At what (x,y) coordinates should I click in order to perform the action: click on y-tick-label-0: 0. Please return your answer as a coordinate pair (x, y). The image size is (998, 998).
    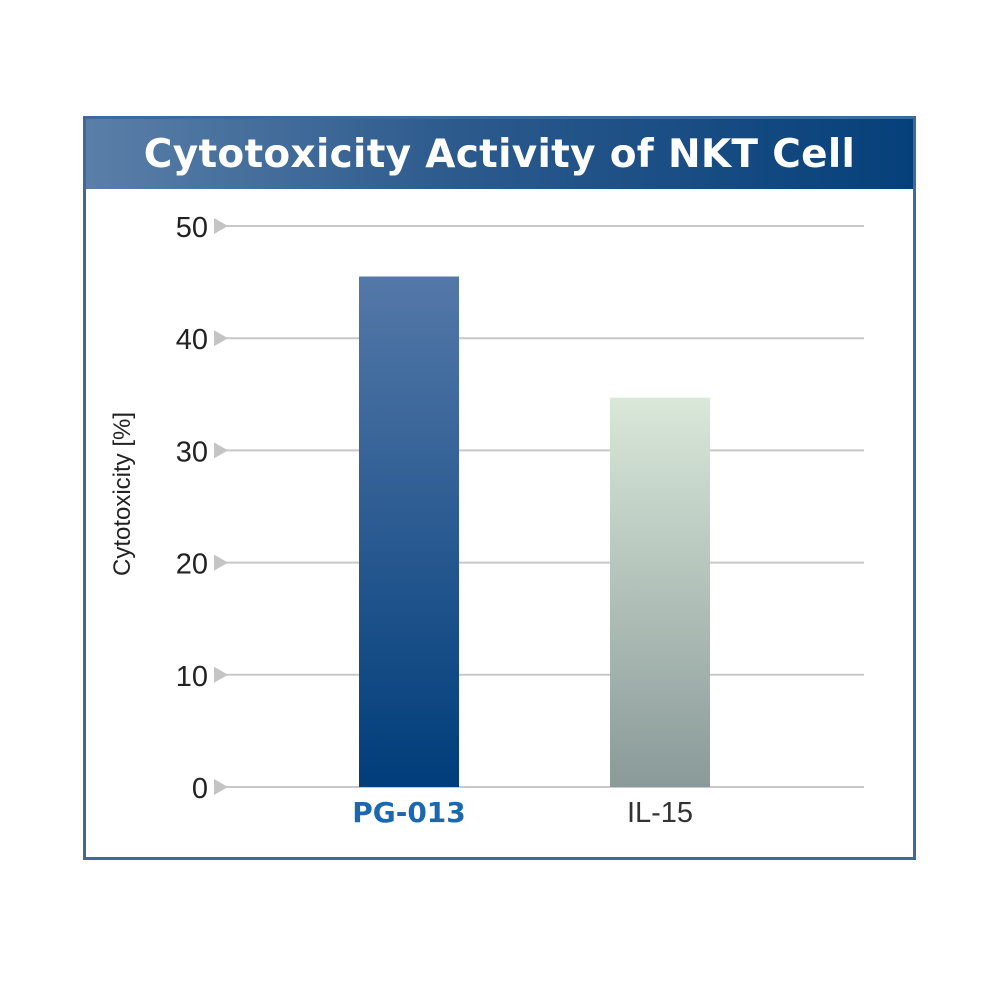
    Looking at the image, I should click on (200, 789).